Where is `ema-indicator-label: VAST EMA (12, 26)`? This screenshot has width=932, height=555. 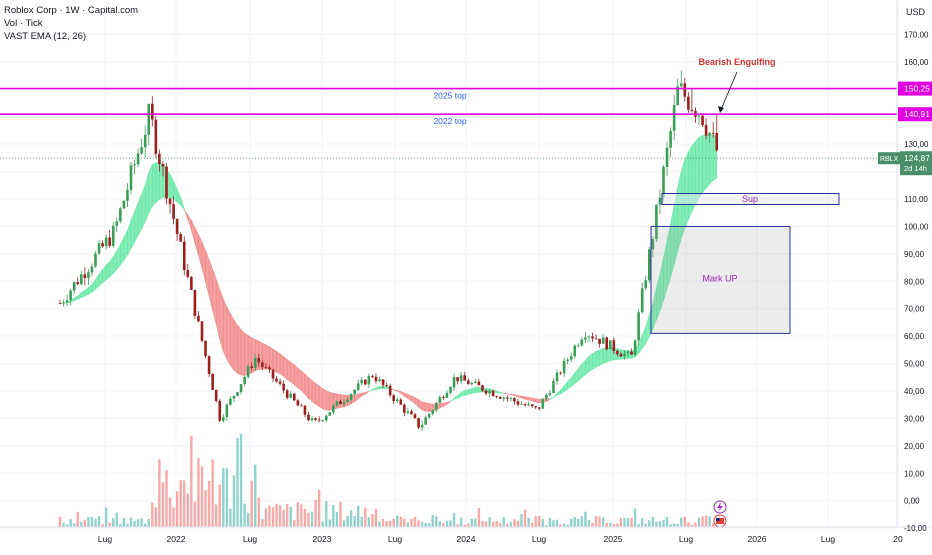
ema-indicator-label: VAST EMA (12, 26) is located at coordinates (71, 36).